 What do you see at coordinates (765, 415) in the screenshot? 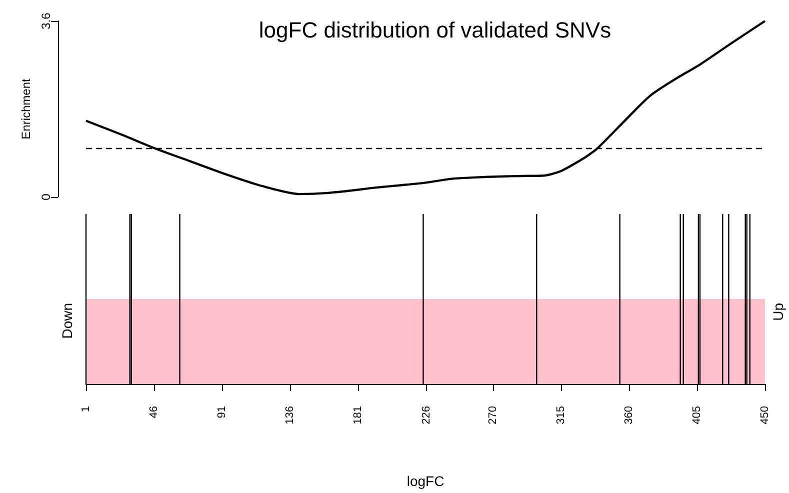
I see `x-tick-label: 450` at bounding box center [765, 415].